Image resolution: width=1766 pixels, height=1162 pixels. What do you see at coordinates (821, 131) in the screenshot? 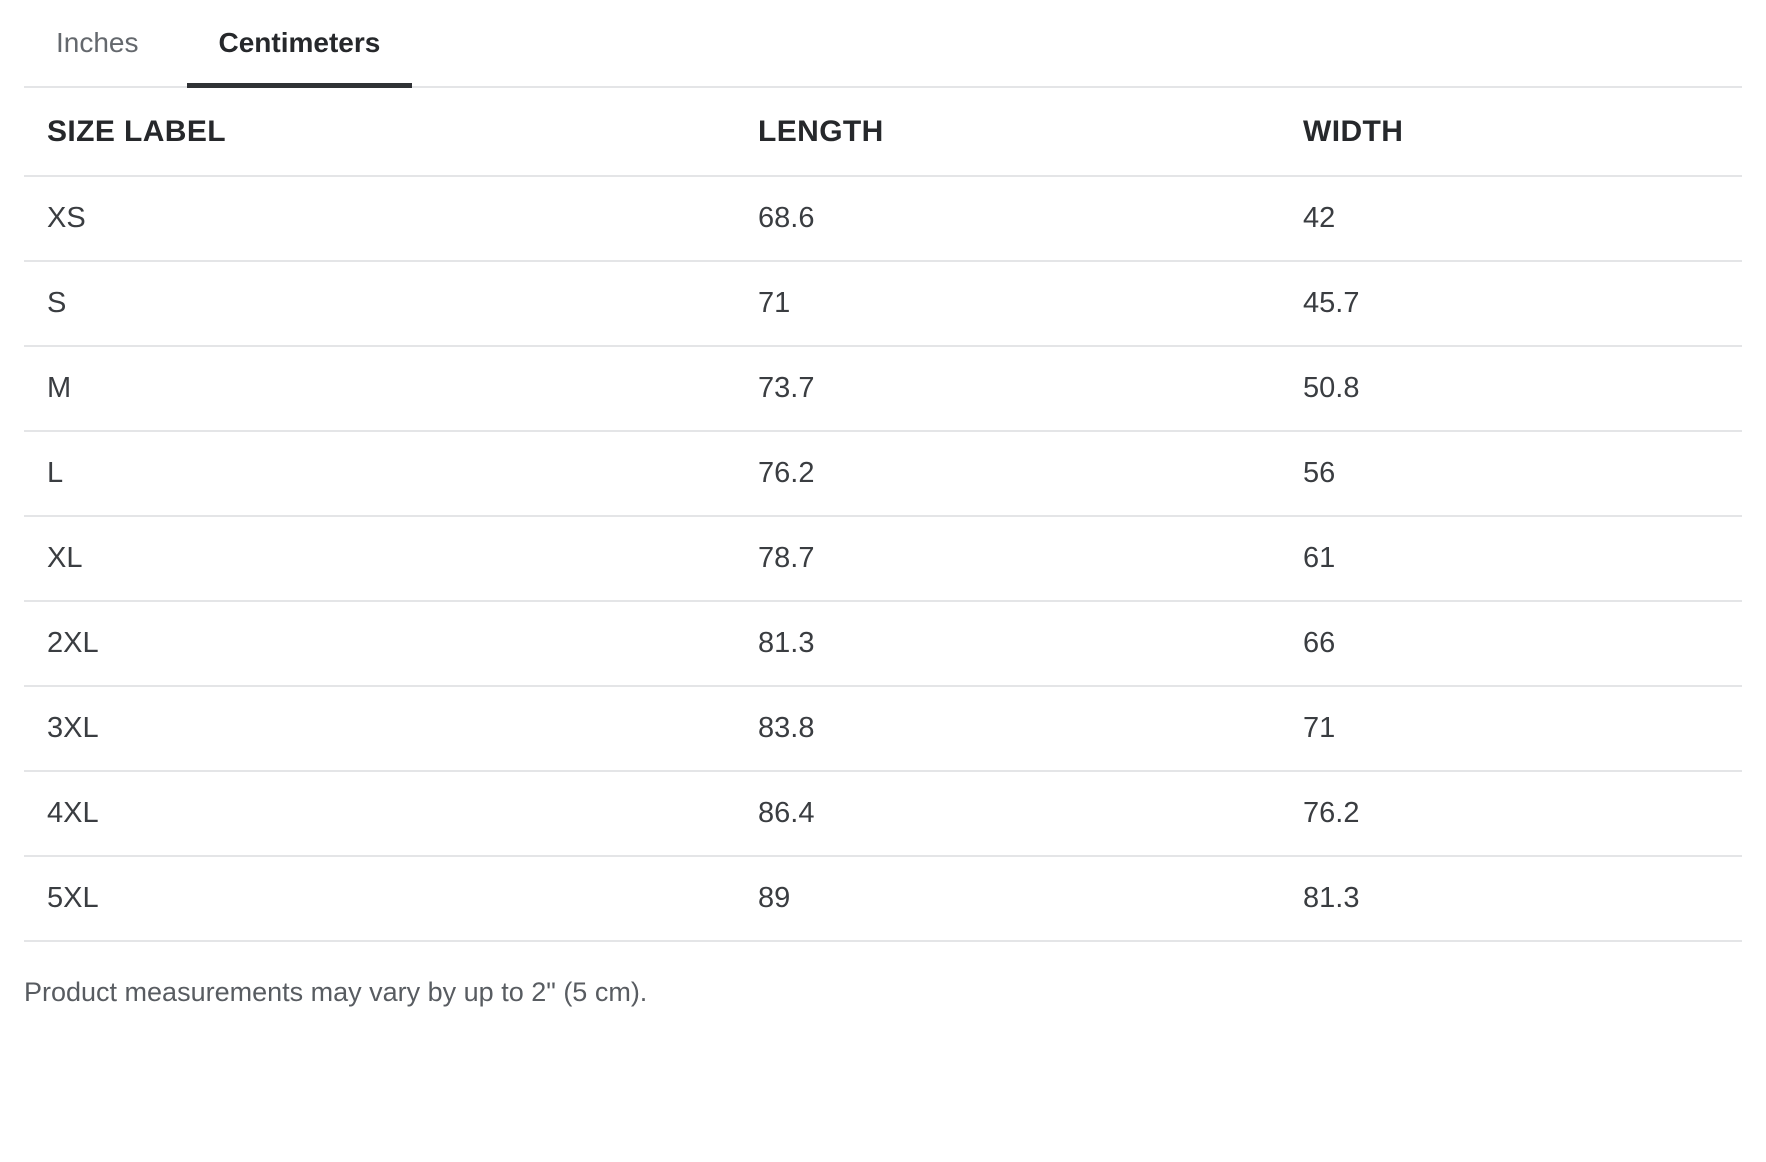
I see `column-header-length: LENGTH` at bounding box center [821, 131].